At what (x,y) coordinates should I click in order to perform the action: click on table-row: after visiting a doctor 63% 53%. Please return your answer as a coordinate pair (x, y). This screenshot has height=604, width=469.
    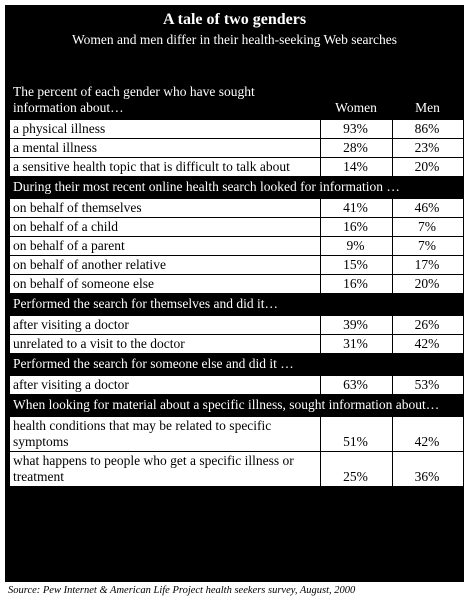
    Looking at the image, I should click on (237, 385).